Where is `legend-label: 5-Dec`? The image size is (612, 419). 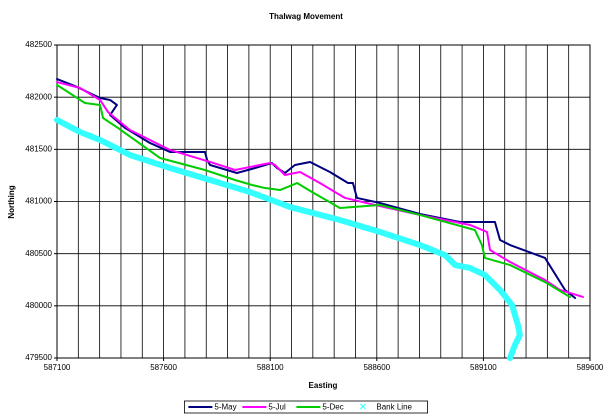
legend-label: 5-Dec is located at coordinates (332, 407).